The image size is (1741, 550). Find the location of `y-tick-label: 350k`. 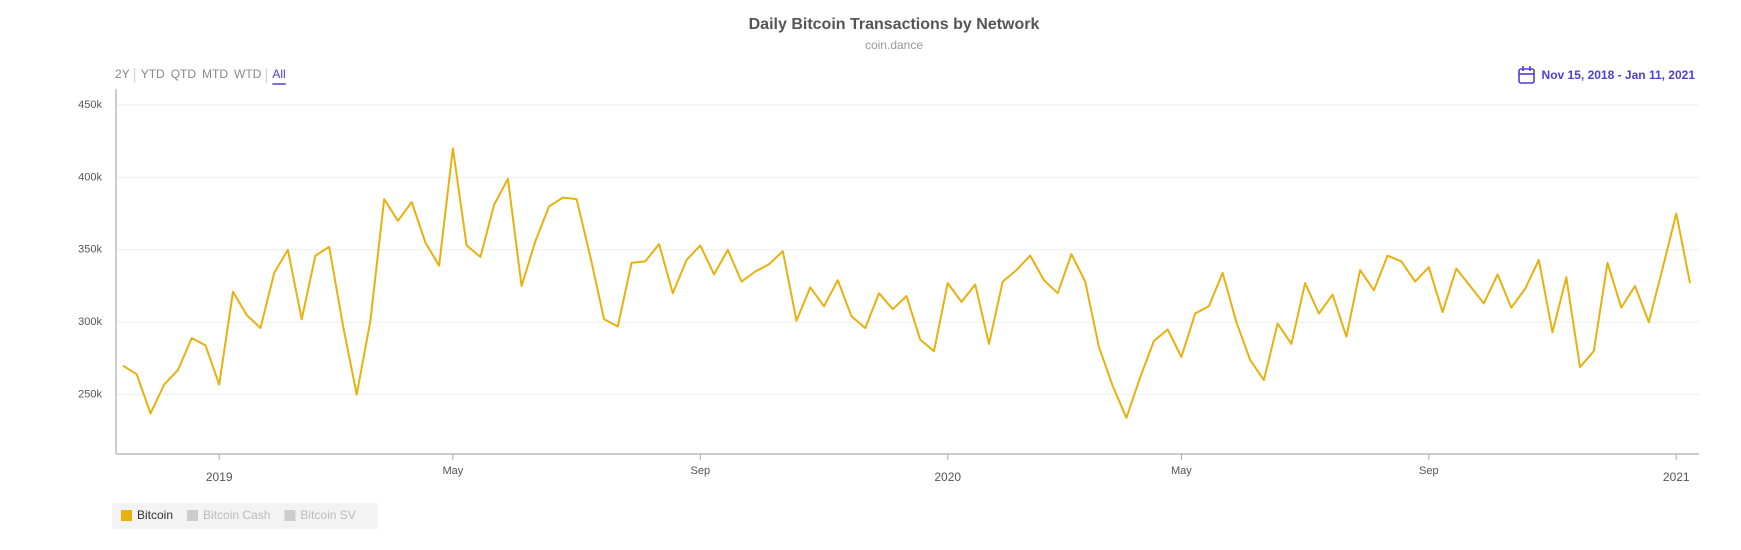

y-tick-label: 350k is located at coordinates (90, 250).